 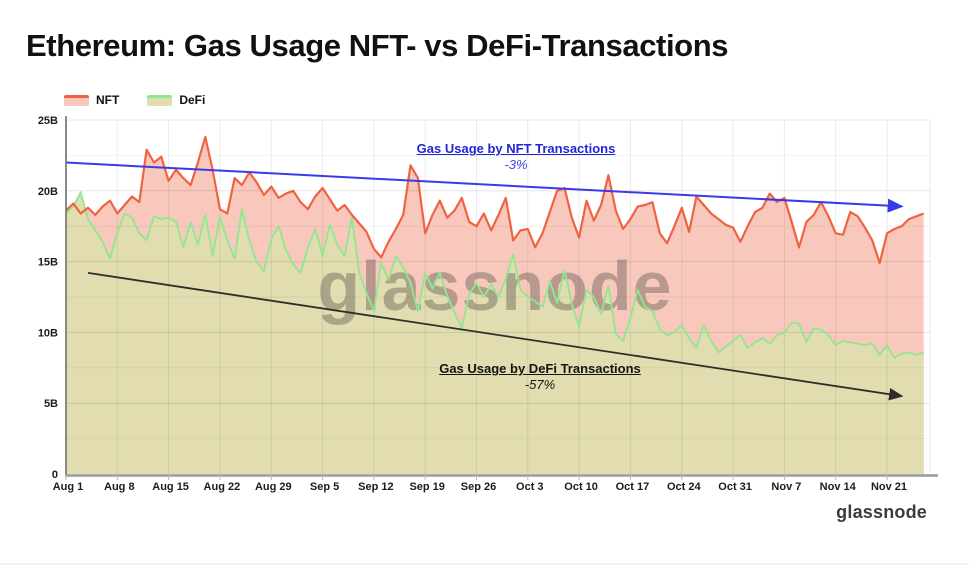 I want to click on x-tick-label: Nov 7, so click(x=786, y=487).